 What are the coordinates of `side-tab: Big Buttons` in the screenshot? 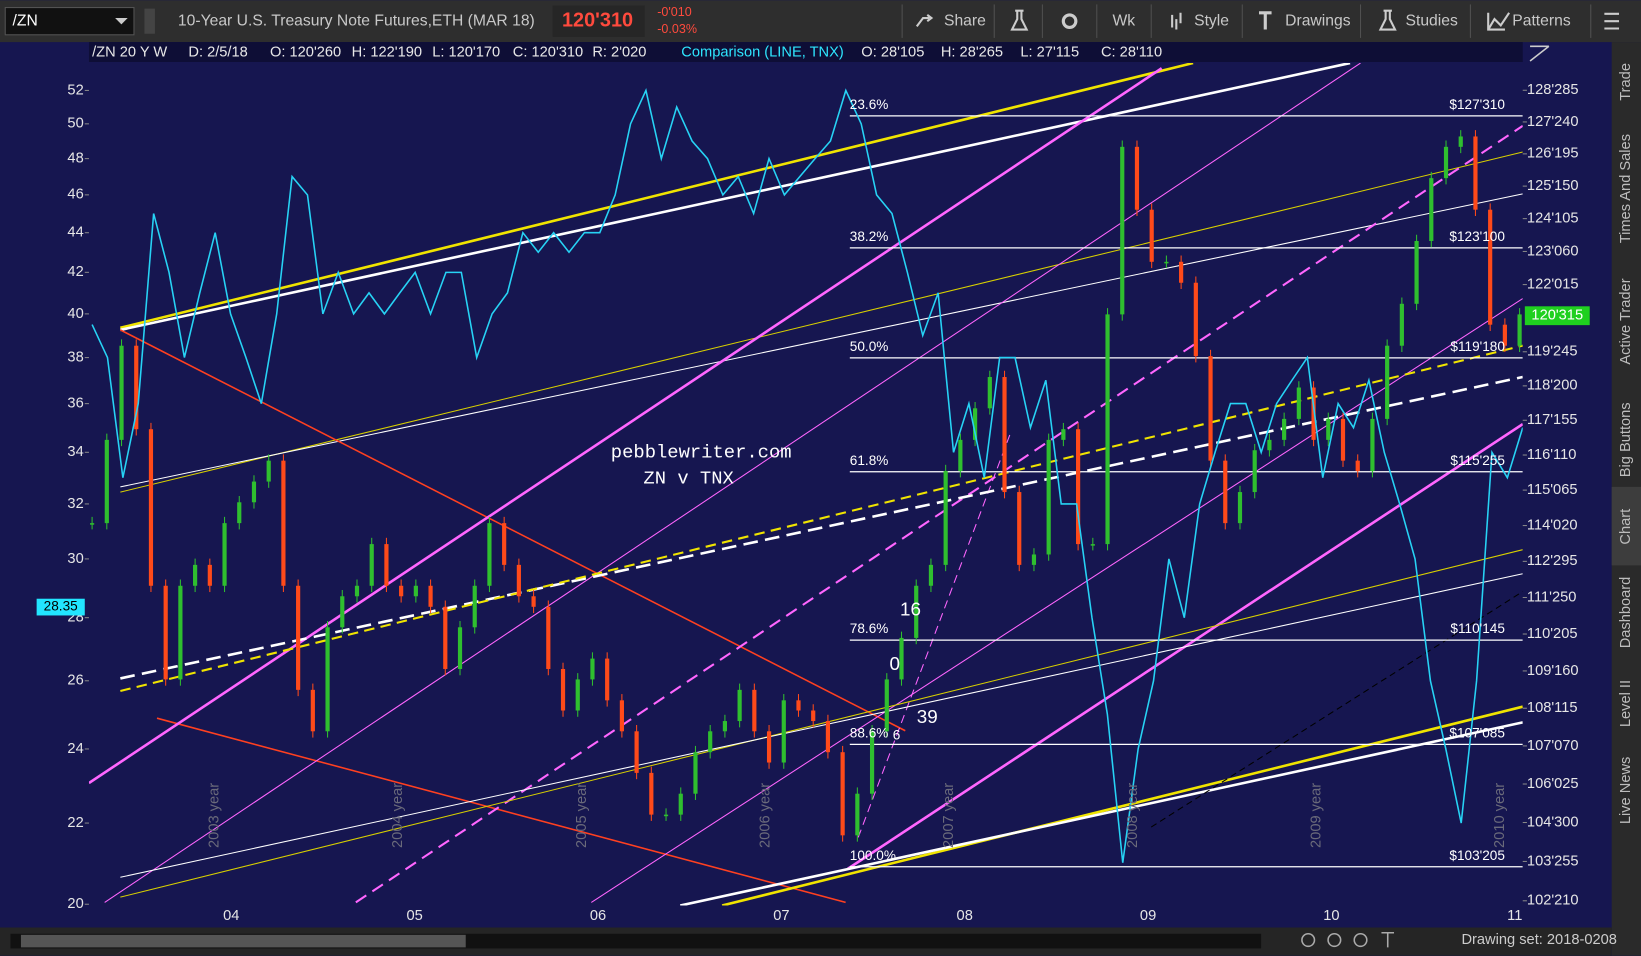 It's located at (1626, 439).